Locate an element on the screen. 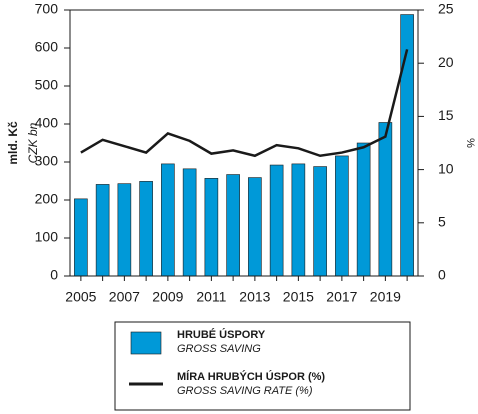  y2-tick-label: 0 is located at coordinates (442, 275).